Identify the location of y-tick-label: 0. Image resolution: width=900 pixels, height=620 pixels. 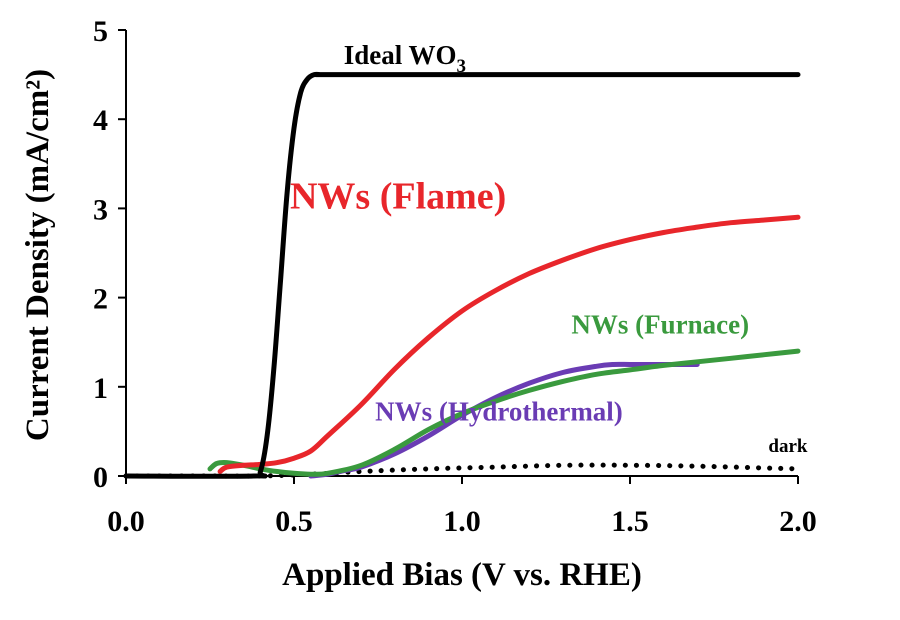
(100, 477).